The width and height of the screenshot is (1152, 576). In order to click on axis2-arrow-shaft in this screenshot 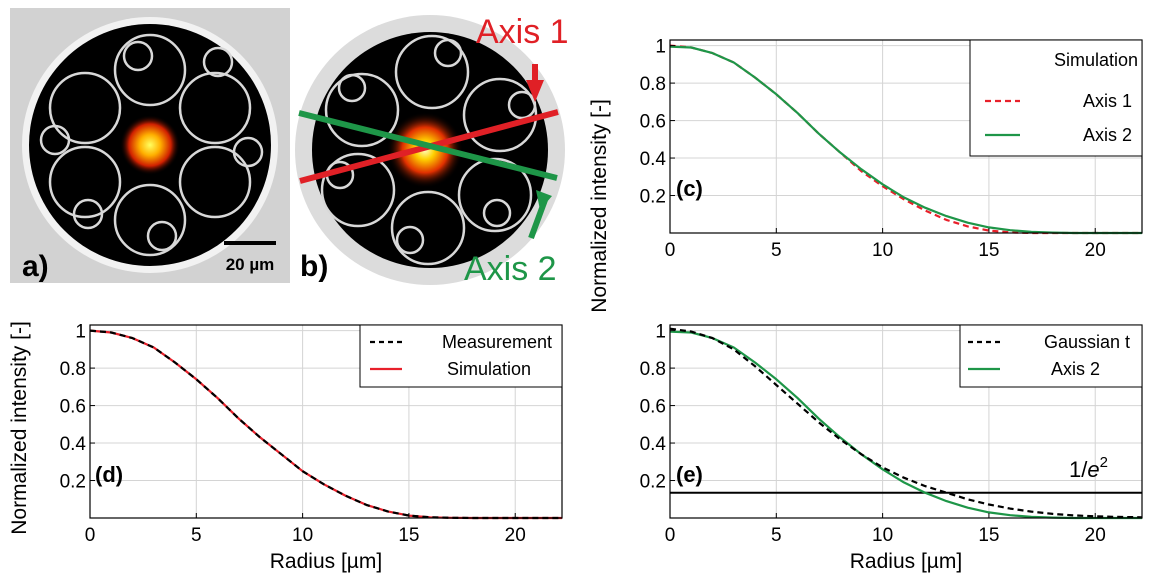, I will do `click(538, 219)`.